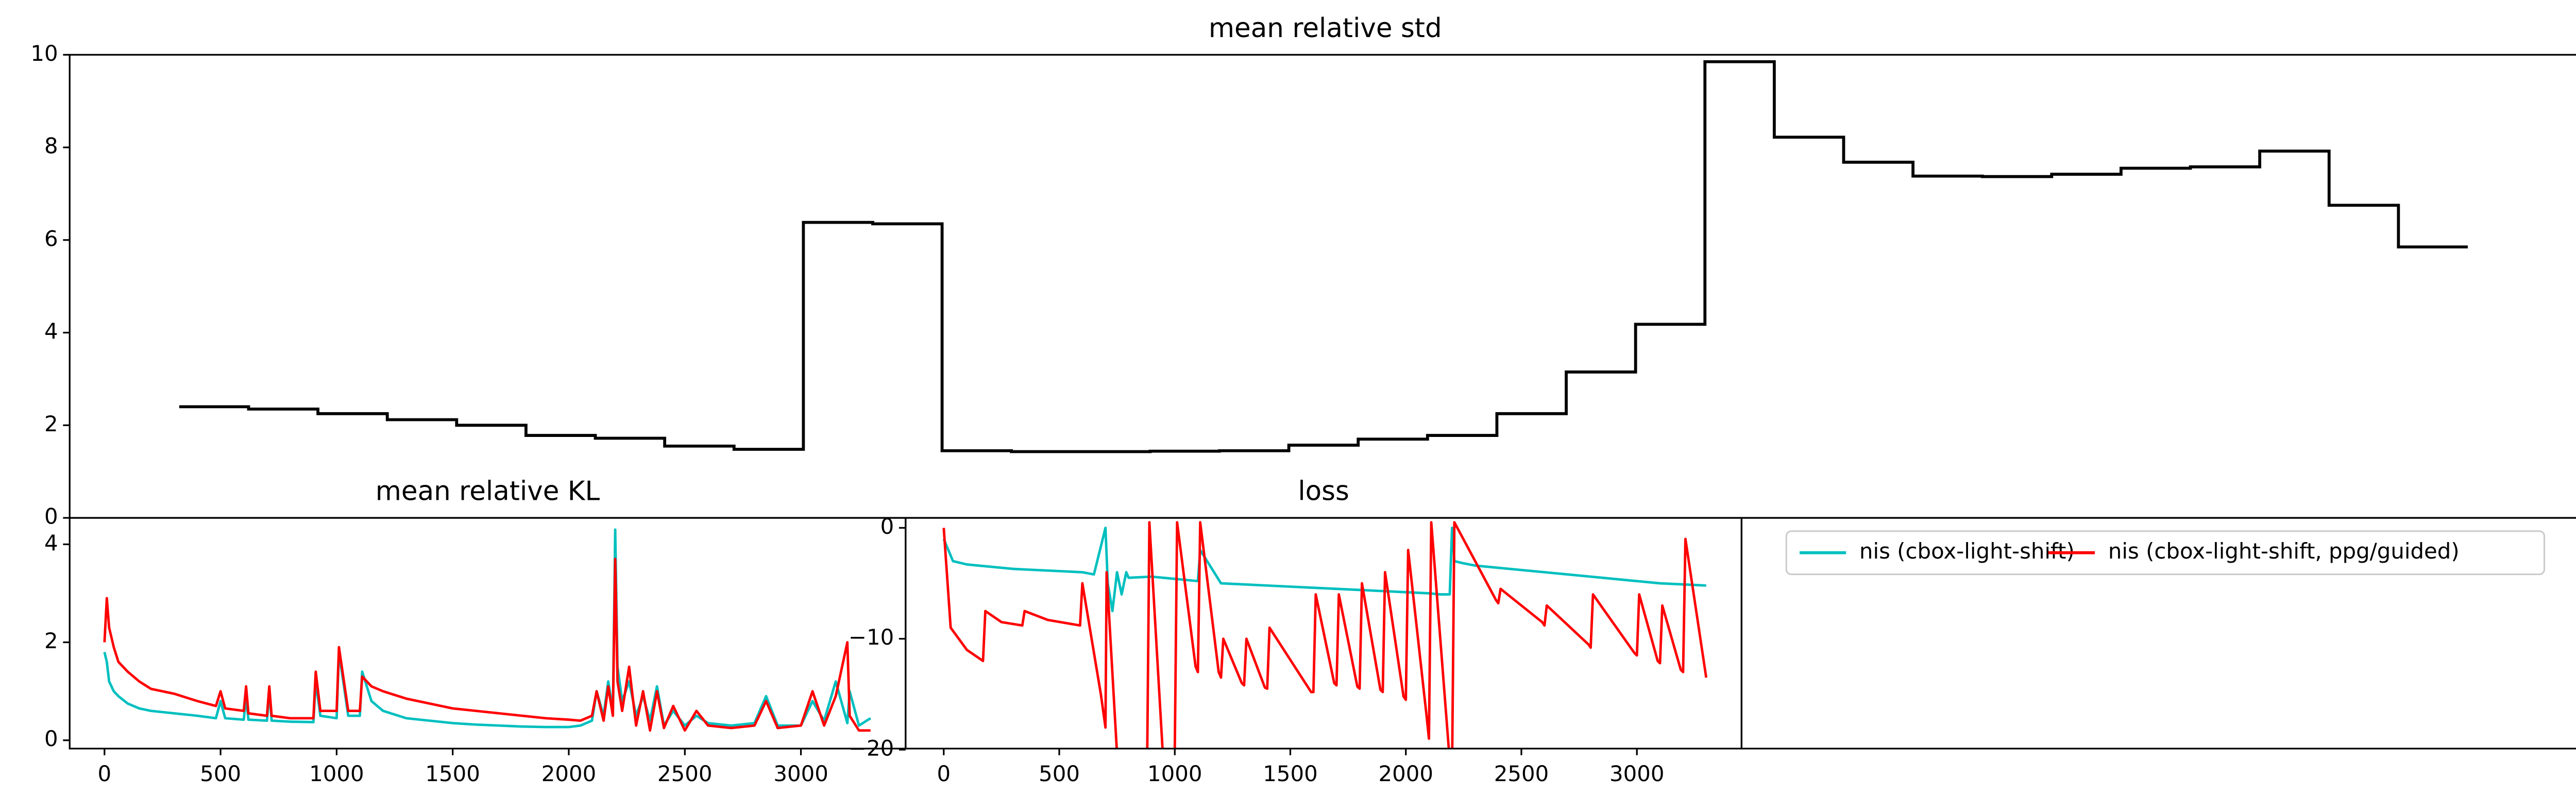  I want to click on y-tick-label: 8, so click(51, 146).